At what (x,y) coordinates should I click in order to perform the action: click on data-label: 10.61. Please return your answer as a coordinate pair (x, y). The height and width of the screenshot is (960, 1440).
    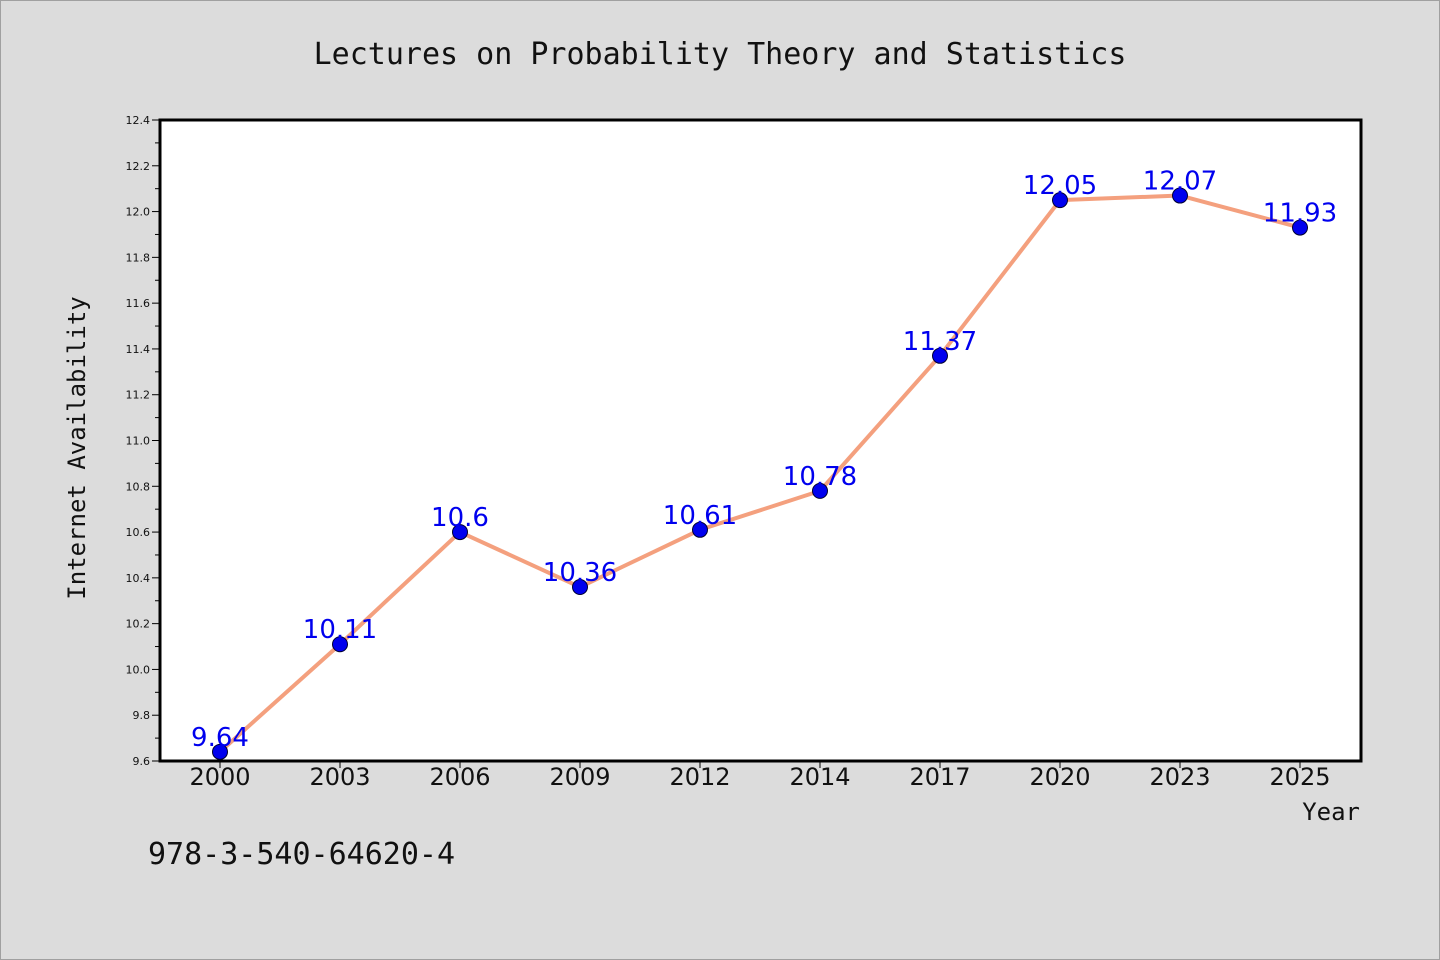
    Looking at the image, I should click on (700, 516).